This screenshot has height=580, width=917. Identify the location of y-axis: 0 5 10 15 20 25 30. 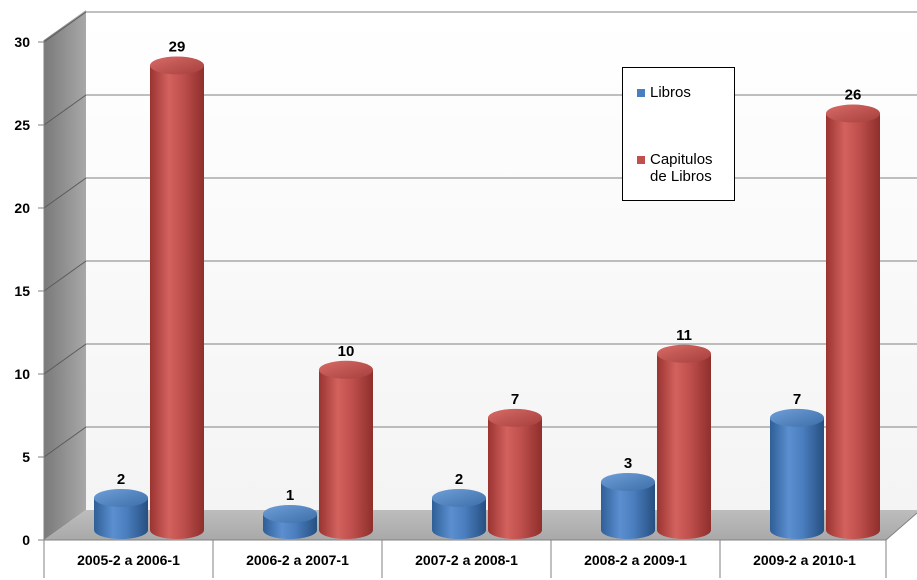
(29, 291).